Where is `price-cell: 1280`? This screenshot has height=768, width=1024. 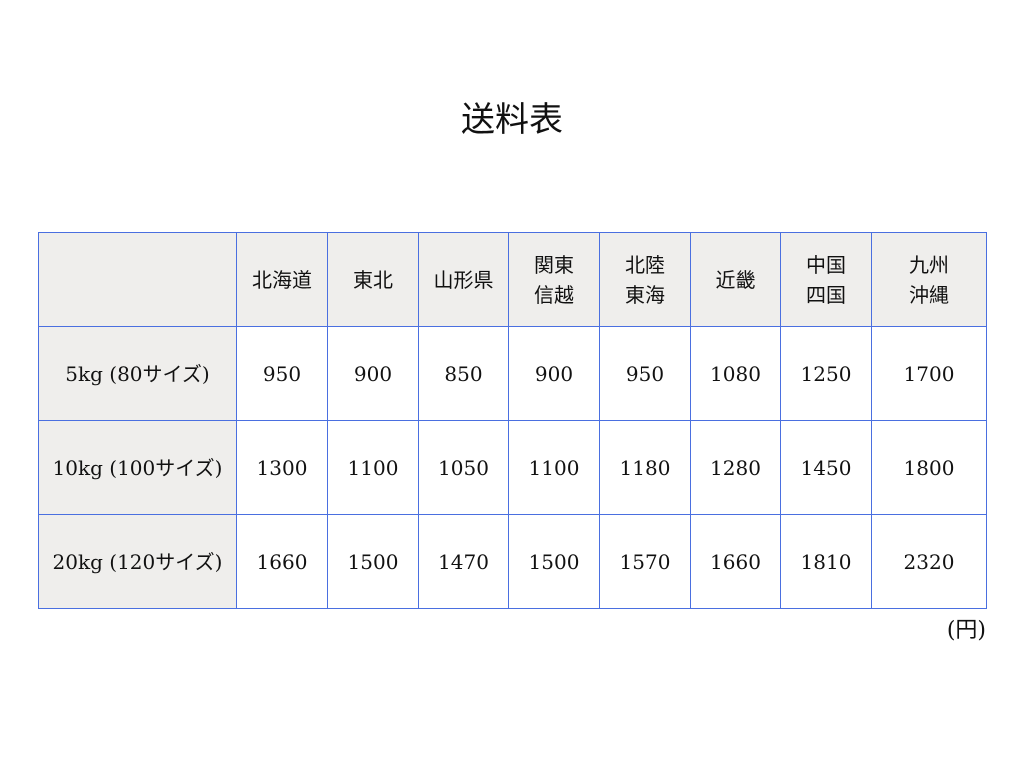 price-cell: 1280 is located at coordinates (735, 467).